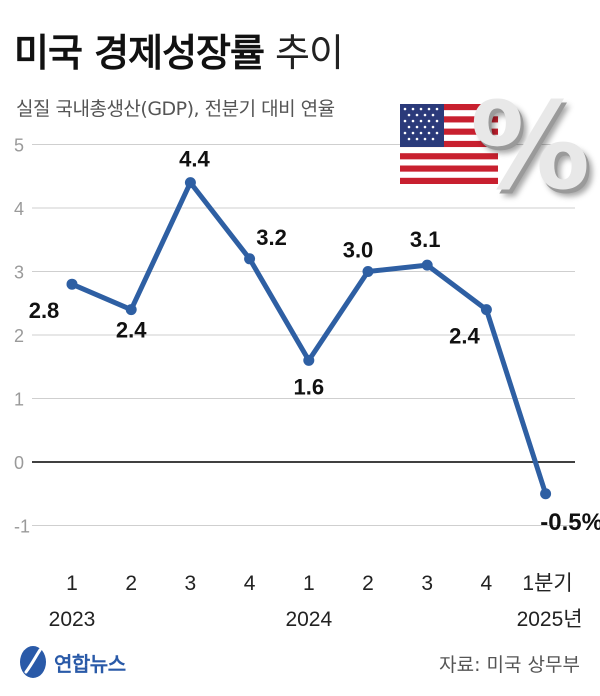 The width and height of the screenshot is (600, 696). What do you see at coordinates (309, 53) in the screenshot?
I see `chart-title-suffix: 추이` at bounding box center [309, 53].